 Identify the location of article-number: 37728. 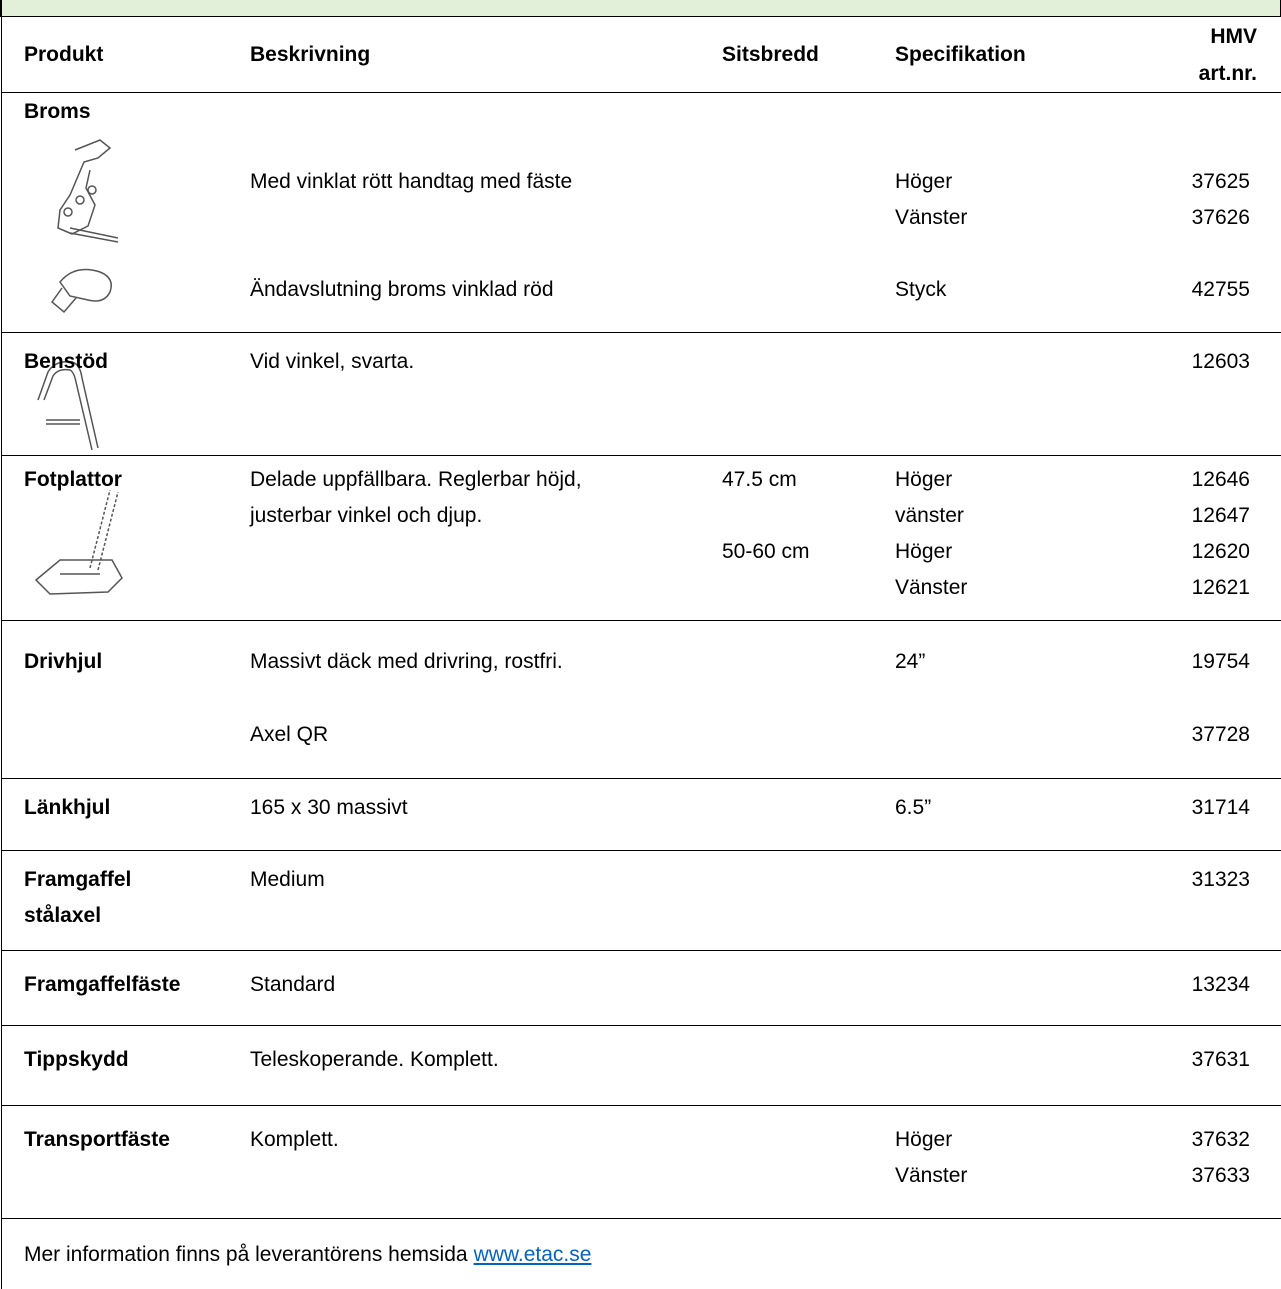
(1220, 734).